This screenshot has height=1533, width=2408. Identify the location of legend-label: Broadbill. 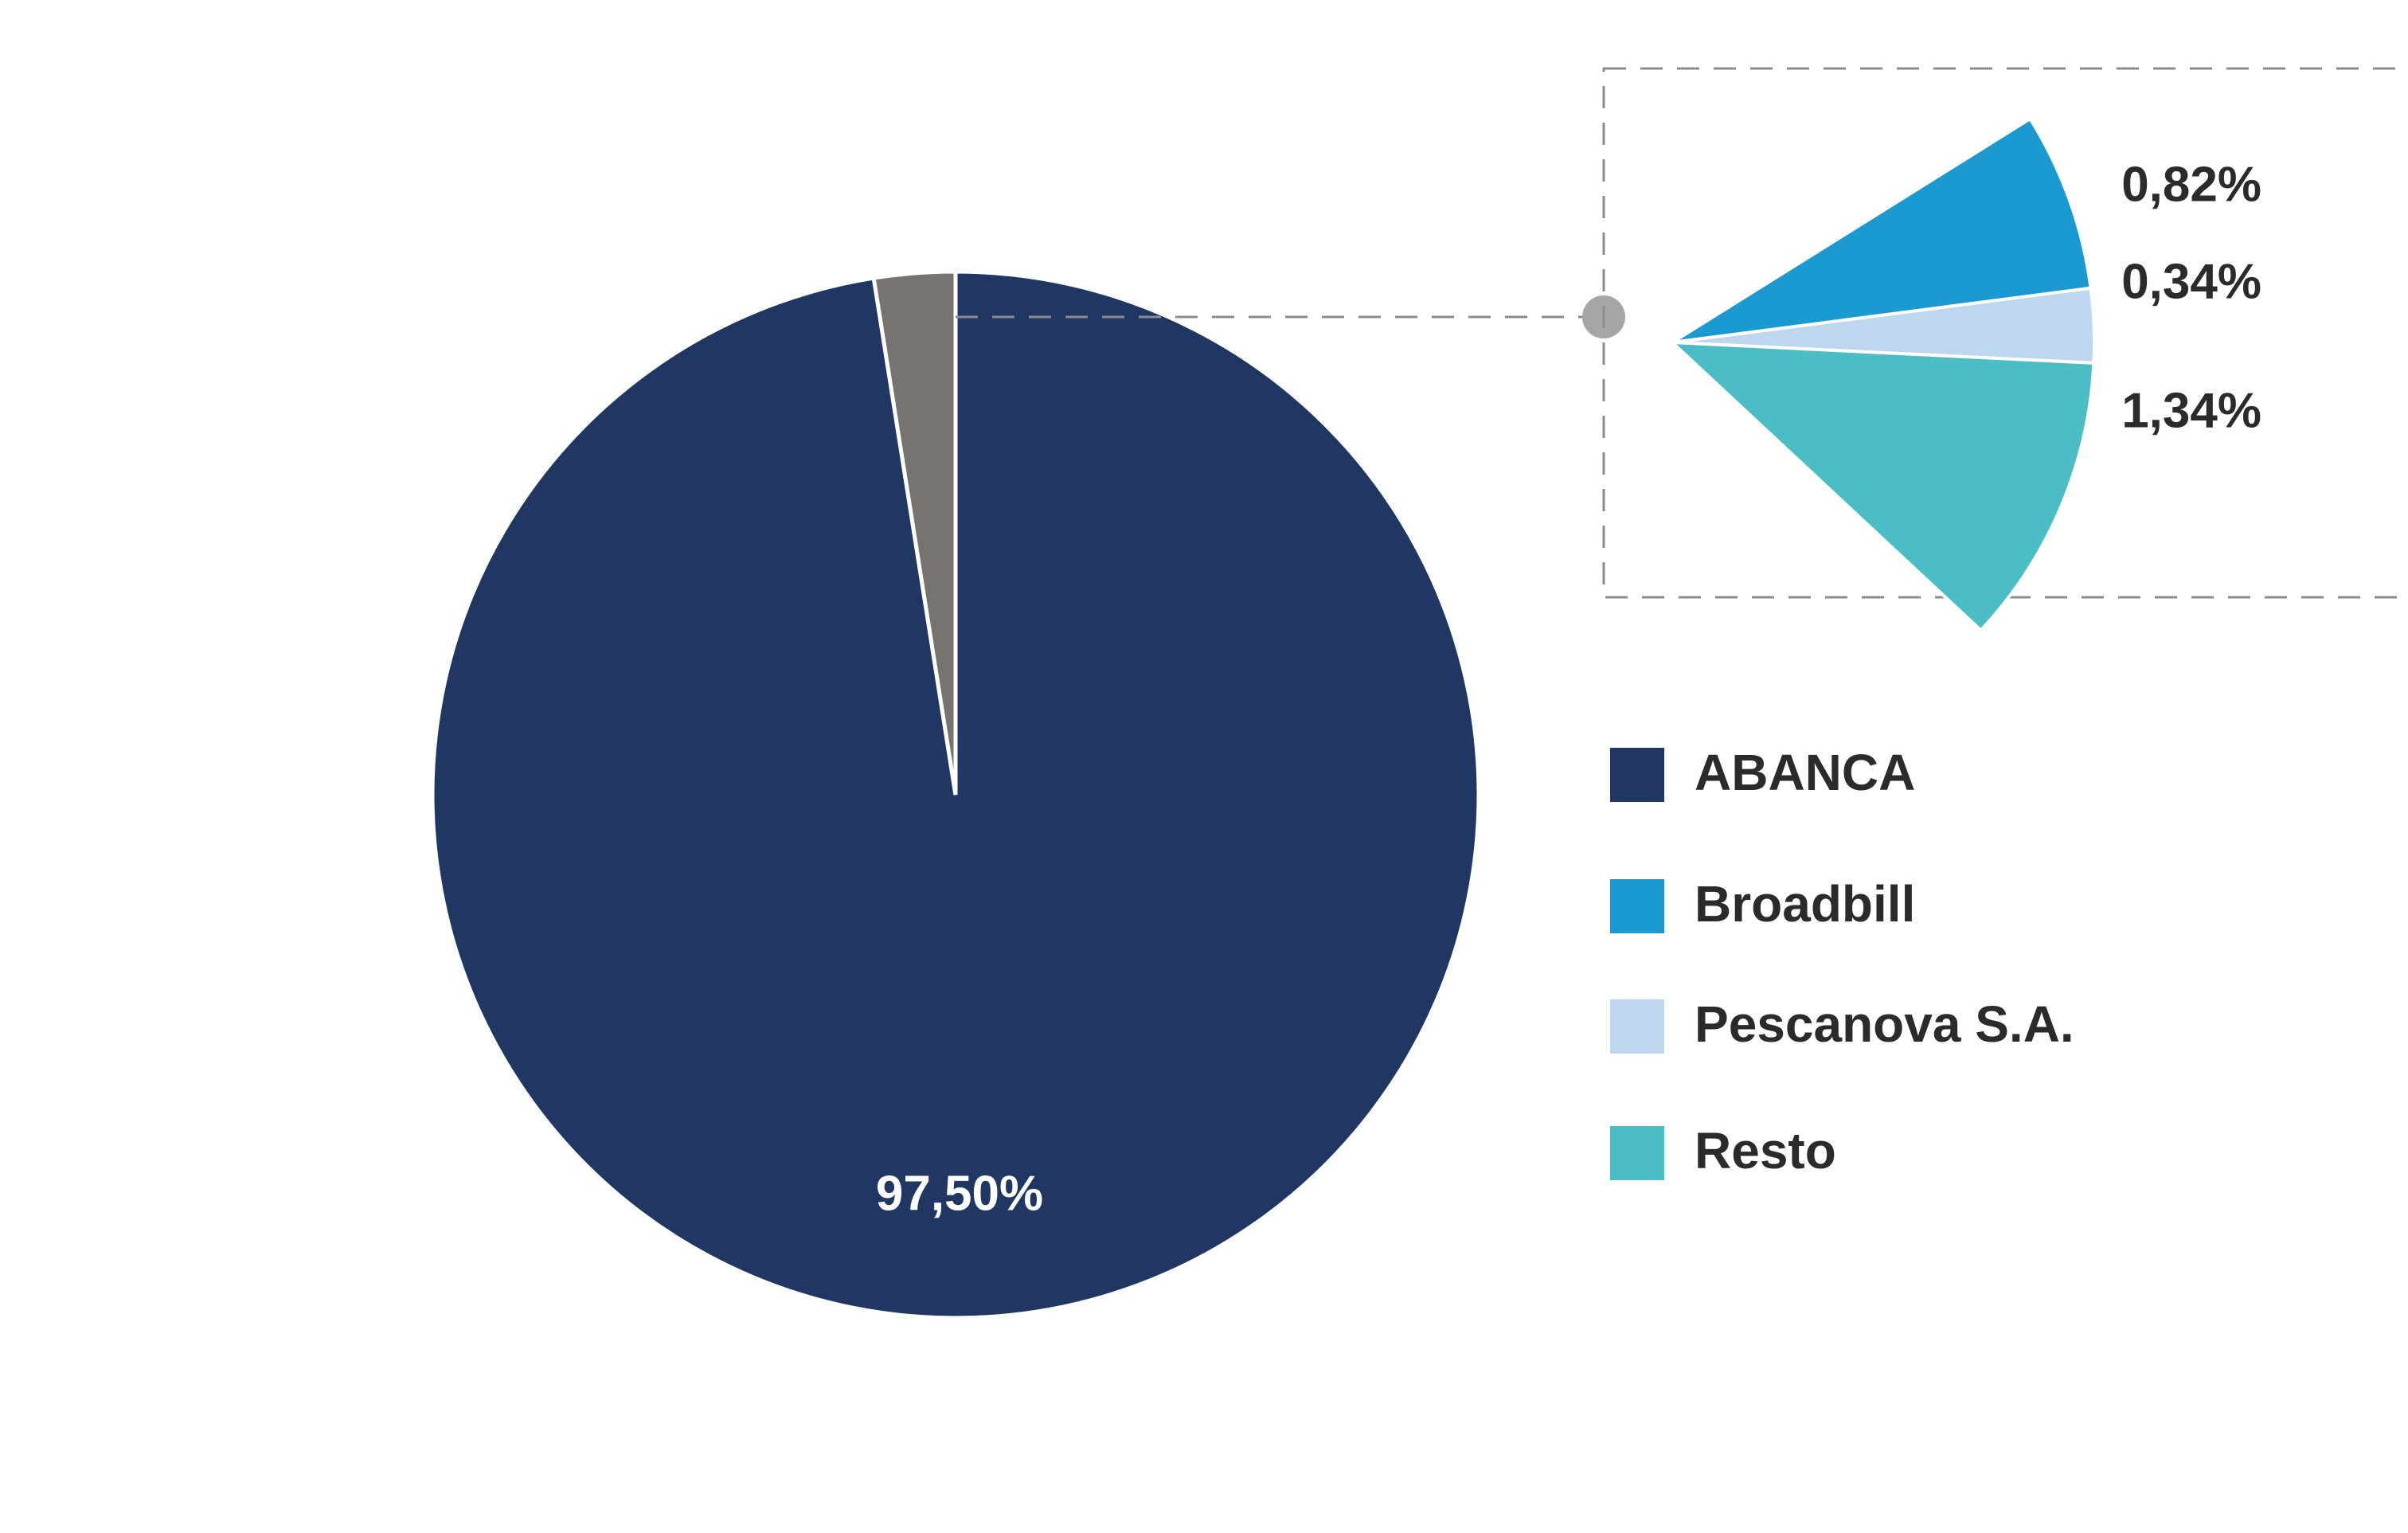
(1805, 904).